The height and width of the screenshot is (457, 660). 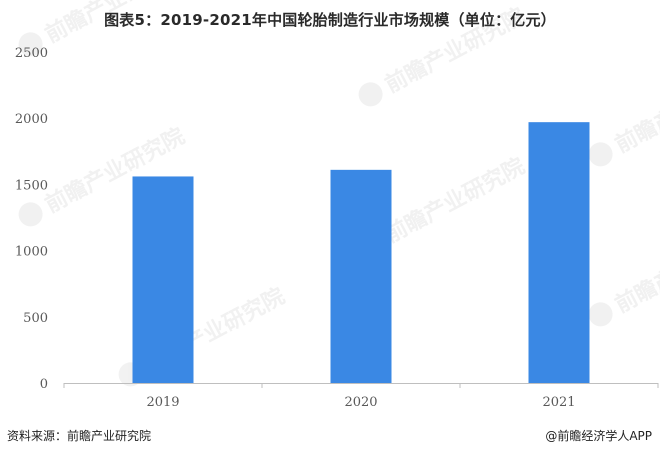 I want to click on y-tick-label: 2500, so click(x=31, y=53).